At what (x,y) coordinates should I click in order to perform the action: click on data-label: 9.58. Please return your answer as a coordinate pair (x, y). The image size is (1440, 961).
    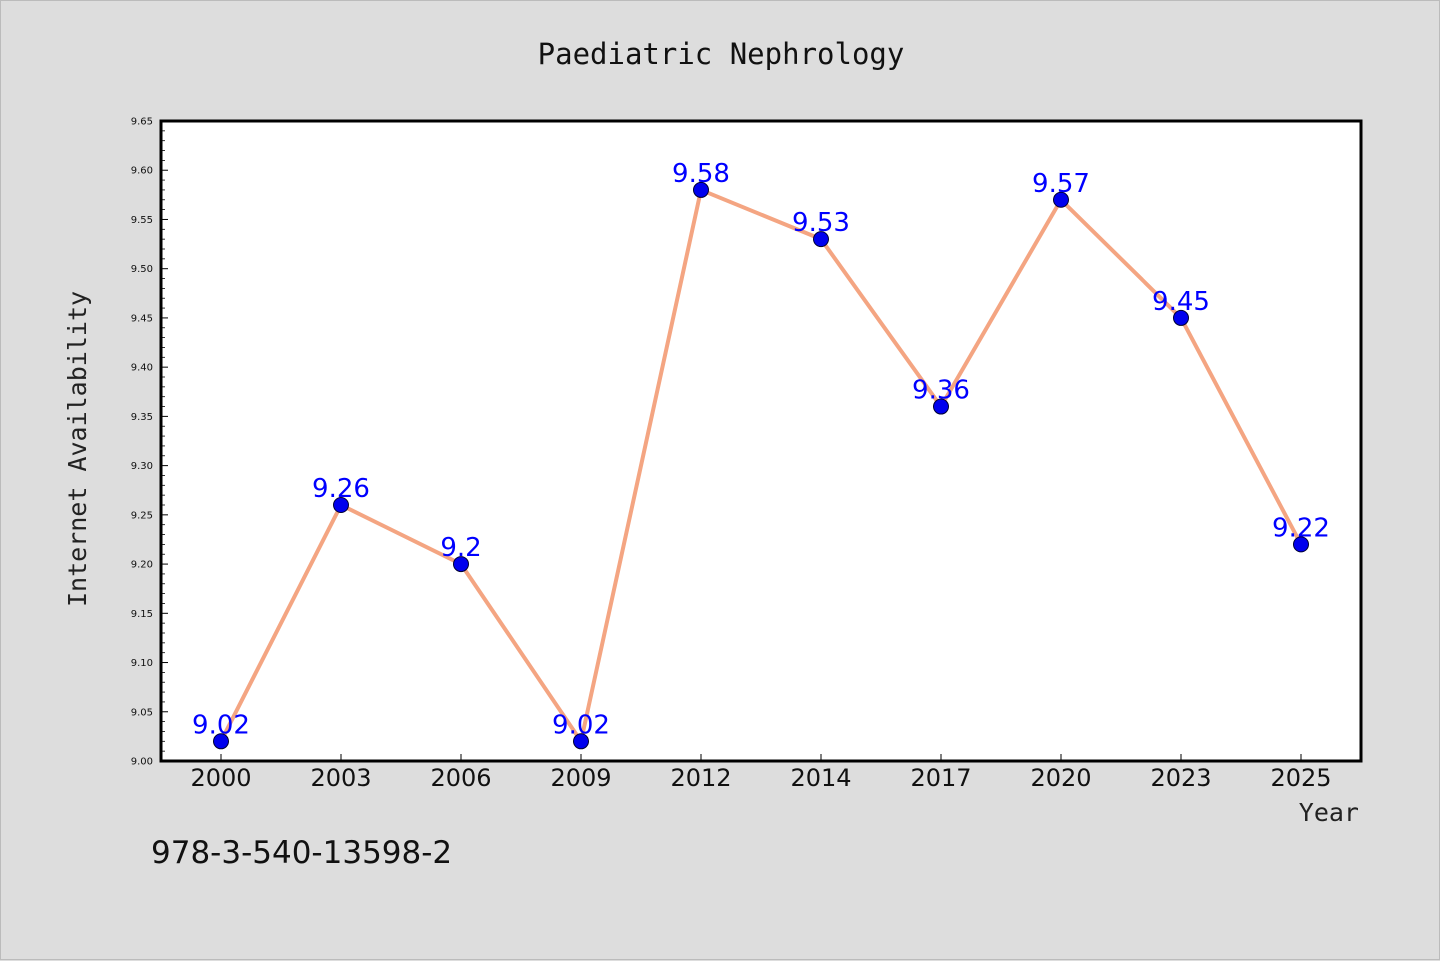
    Looking at the image, I should click on (701, 174).